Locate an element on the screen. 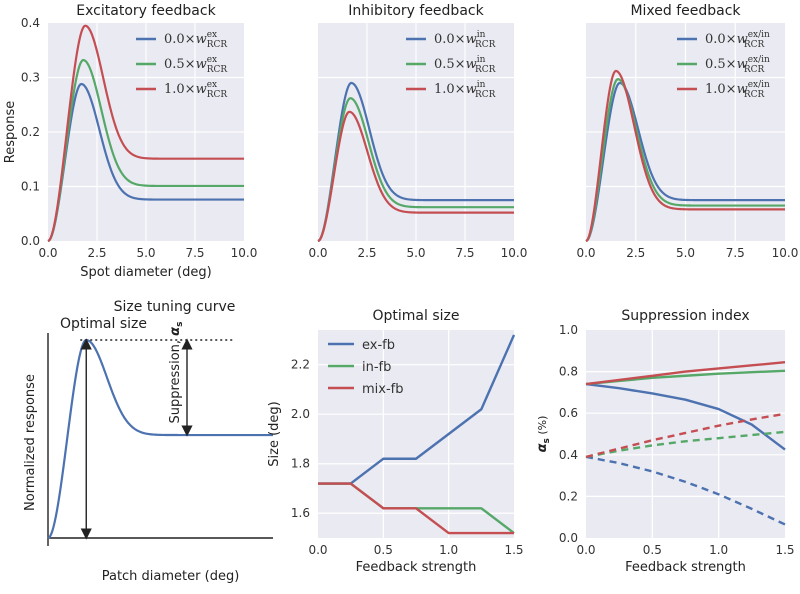 This screenshot has height=594, width=800. panel-title: Size tuning curve is located at coordinates (175, 307).